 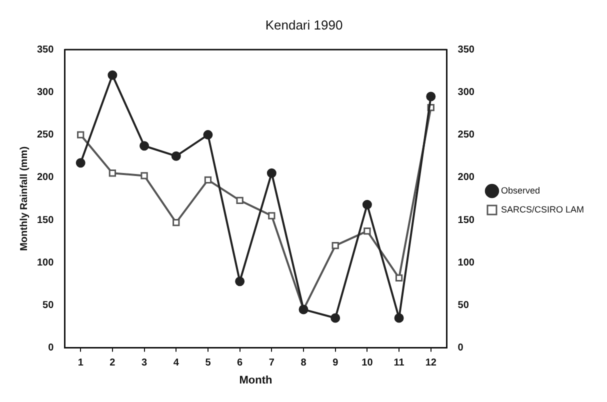 I want to click on x-tick-label: 1, so click(x=81, y=363).